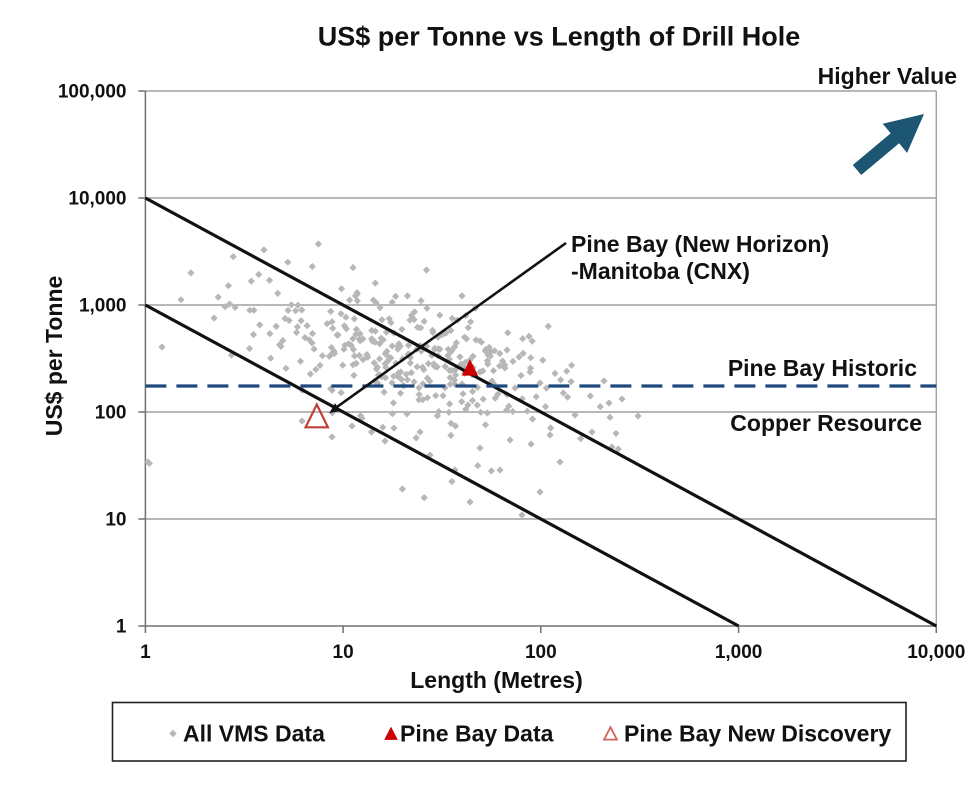 The width and height of the screenshot is (980, 800). What do you see at coordinates (496, 680) in the screenshot?
I see `svg-text: Length (Metres)` at bounding box center [496, 680].